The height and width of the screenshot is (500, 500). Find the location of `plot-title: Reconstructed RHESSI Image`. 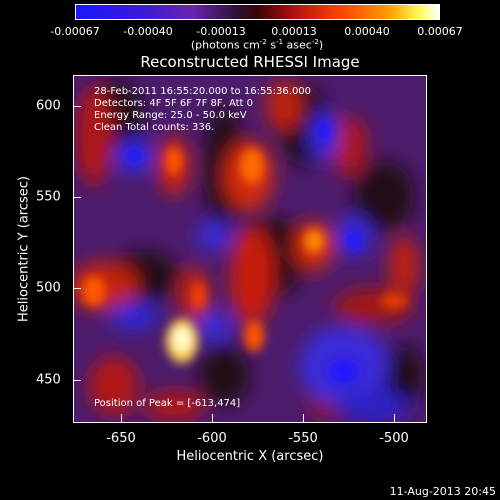

plot-title: Reconstructed RHESSI Image is located at coordinates (250, 62).